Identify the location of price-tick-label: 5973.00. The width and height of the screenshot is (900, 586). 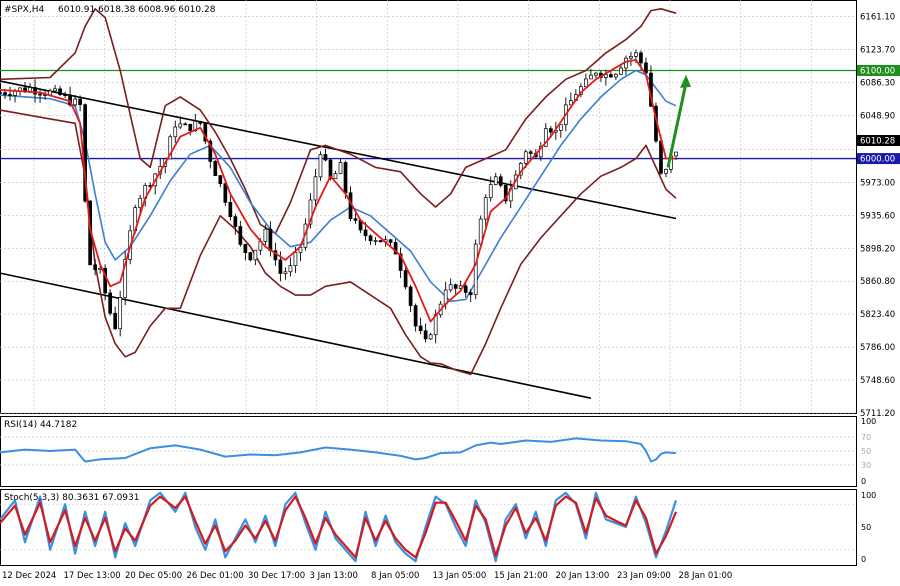
(877, 183).